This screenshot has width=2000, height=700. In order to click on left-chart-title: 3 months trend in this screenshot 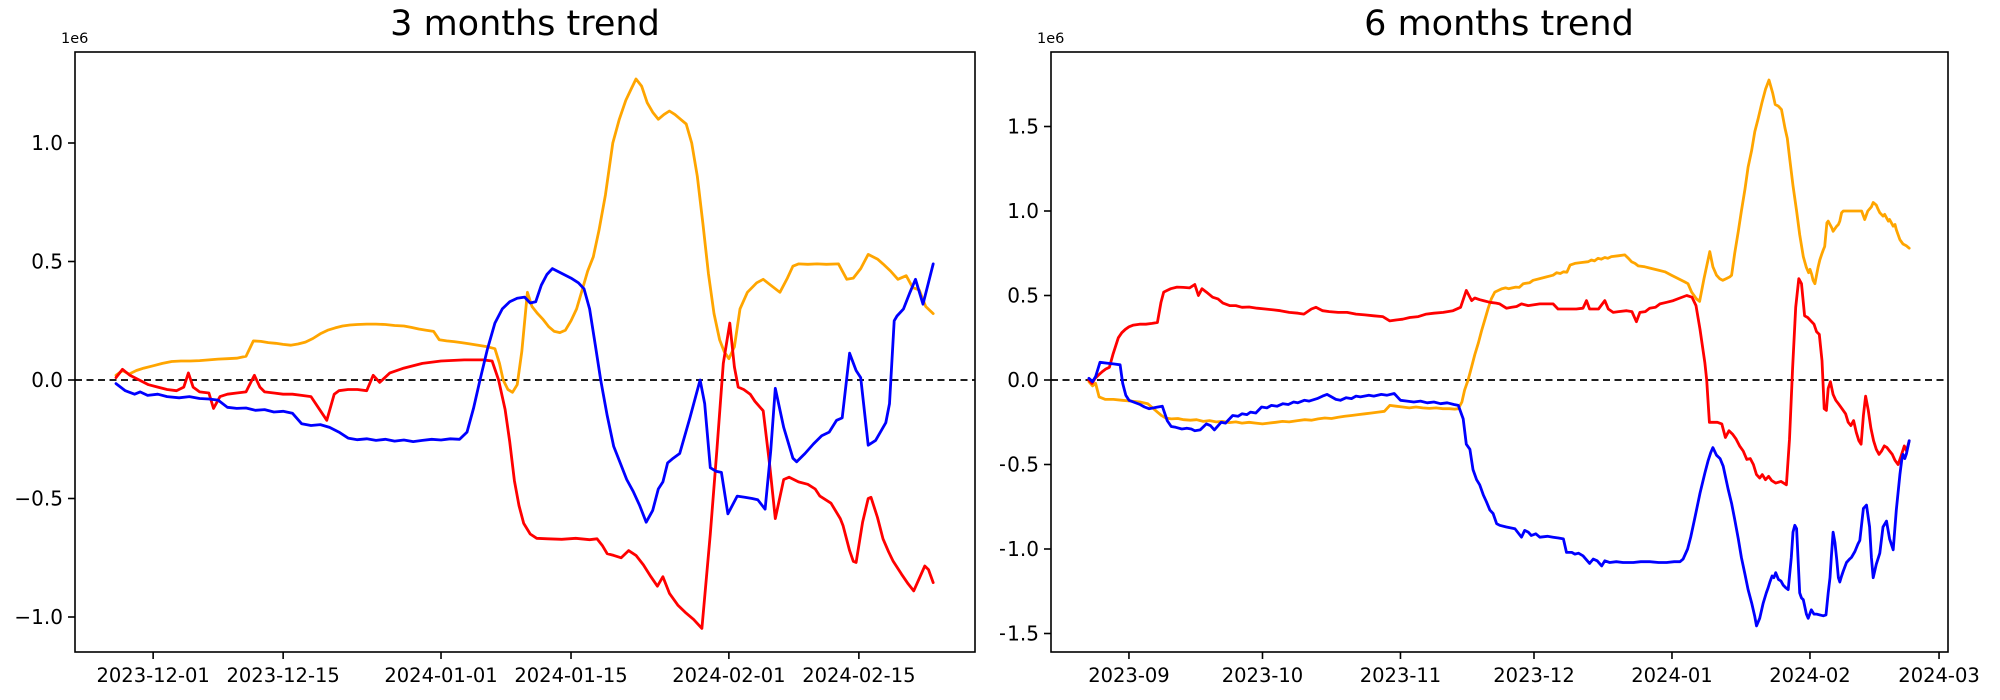, I will do `click(525, 24)`.